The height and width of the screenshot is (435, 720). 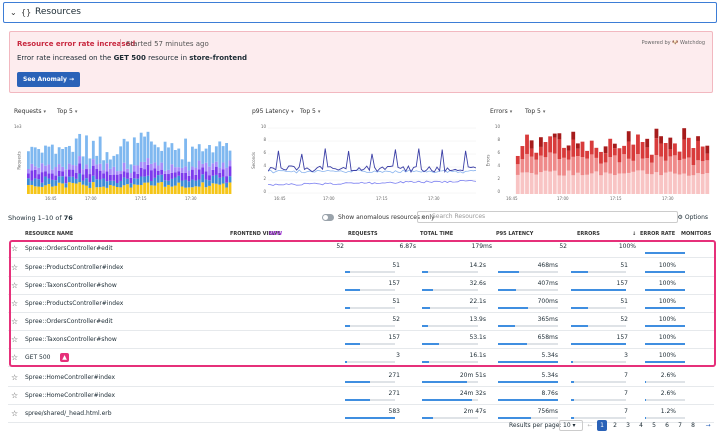 What do you see at coordinates (628, 425) in the screenshot?
I see `page-button: 3` at bounding box center [628, 425].